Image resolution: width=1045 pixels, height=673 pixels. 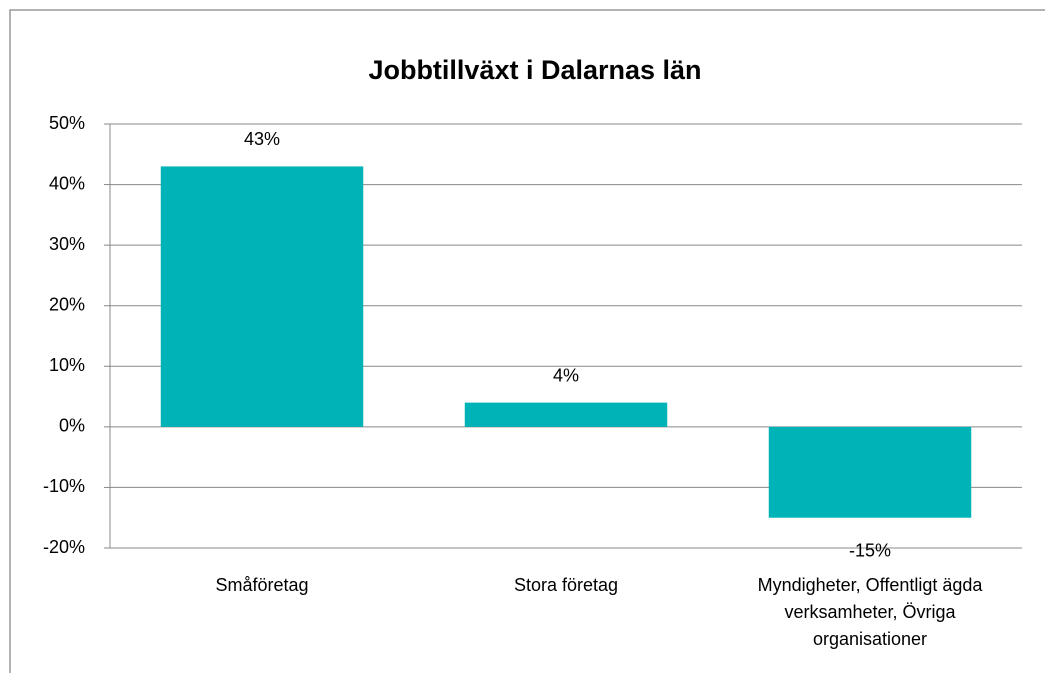 I want to click on y-tick-label: -10%, so click(x=64, y=486).